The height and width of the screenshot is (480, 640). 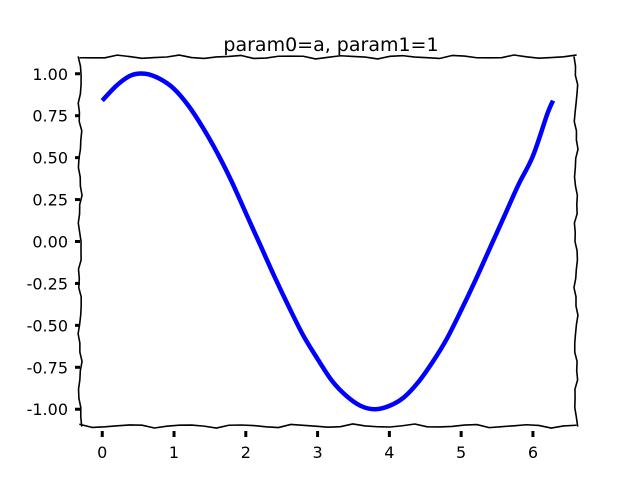 What do you see at coordinates (102, 452) in the screenshot?
I see `x-tick-label: 0` at bounding box center [102, 452].